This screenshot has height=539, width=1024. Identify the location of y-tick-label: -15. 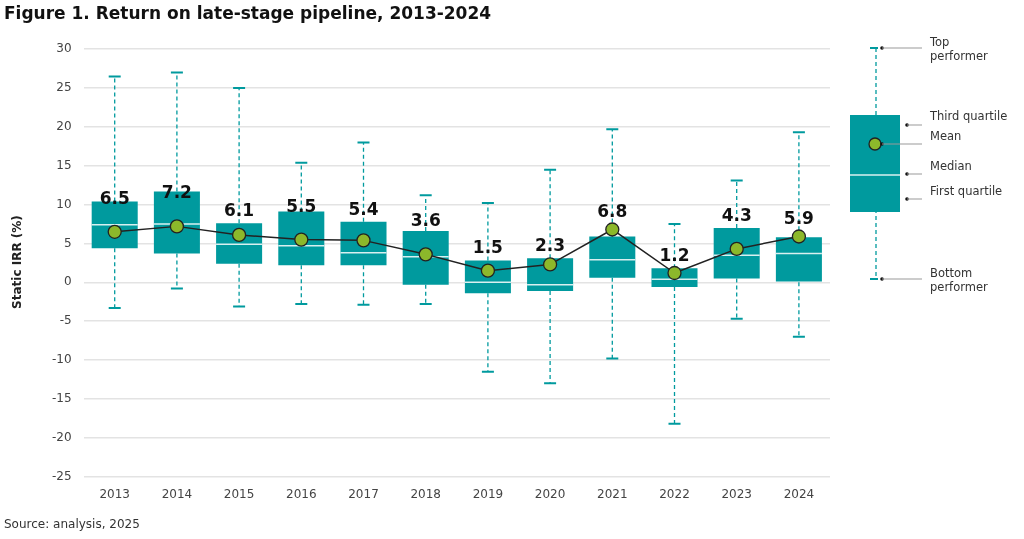
(61, 398).